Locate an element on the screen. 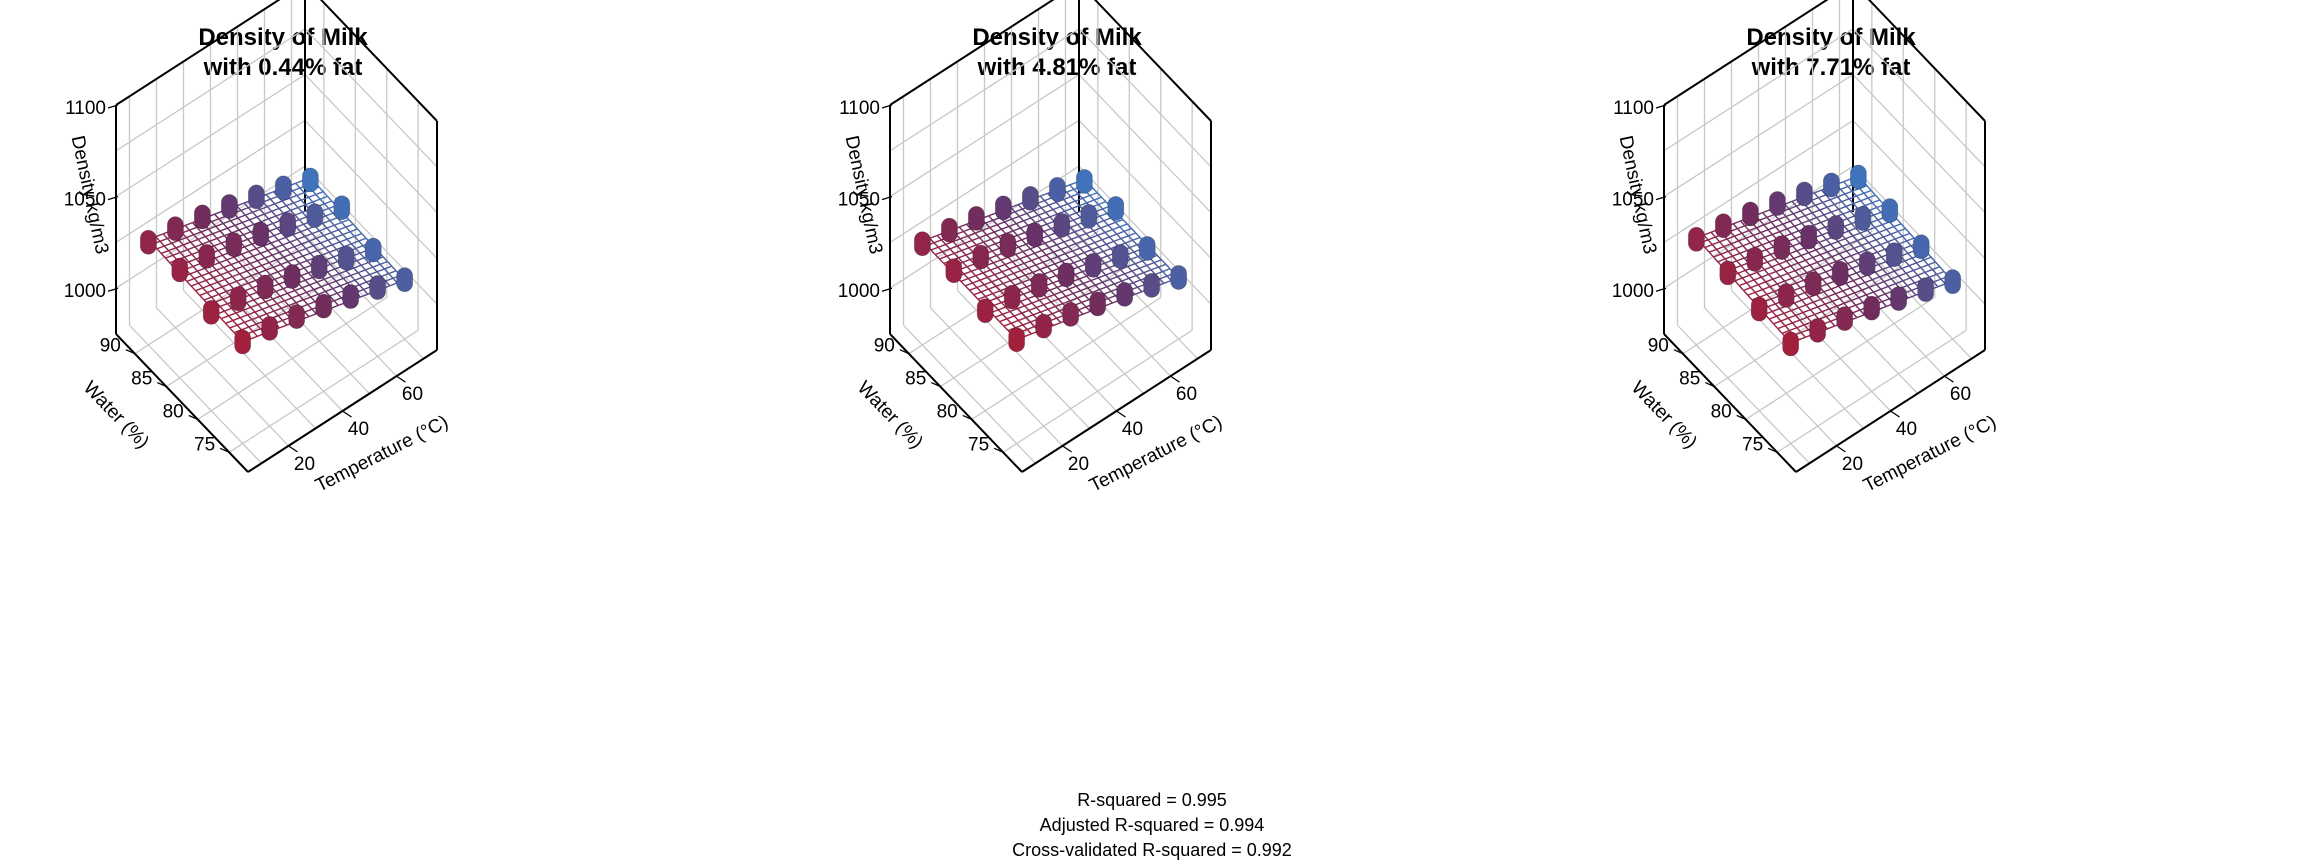 This screenshot has width=2304, height=864. x-tick-label: 40 is located at coordinates (358, 429).